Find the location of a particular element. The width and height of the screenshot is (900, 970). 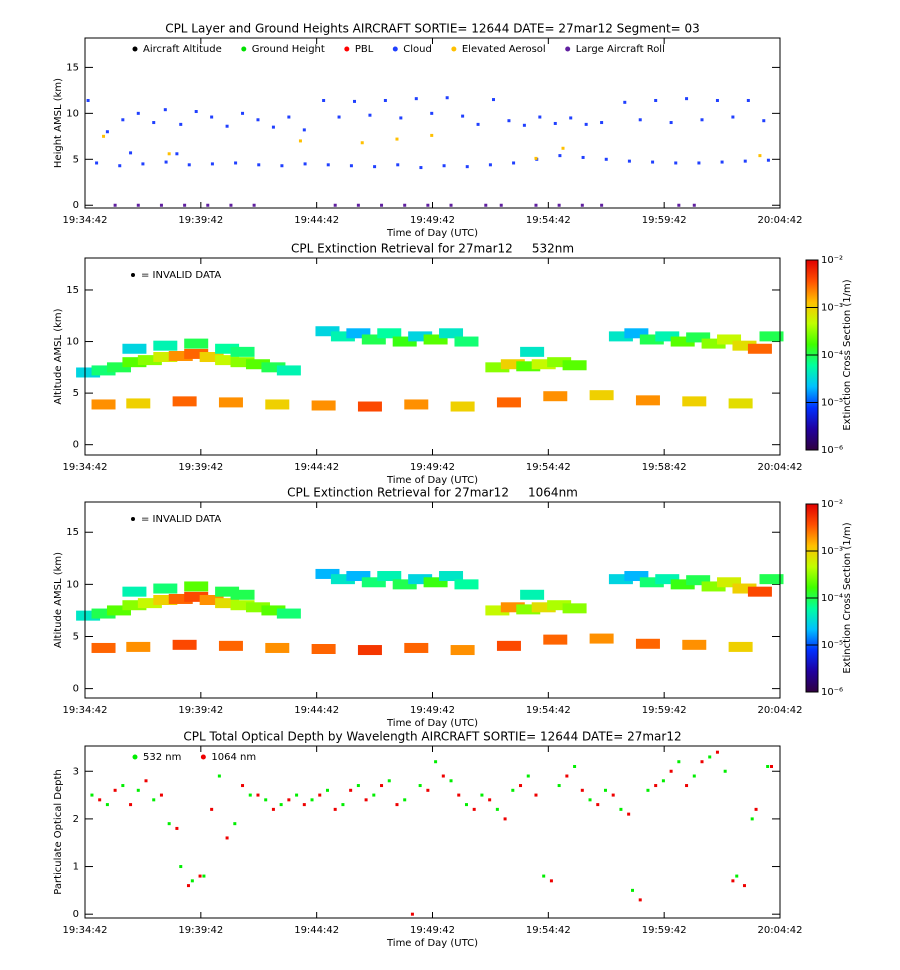

x-tick-label: 19:34:42 is located at coordinates (85, 710).